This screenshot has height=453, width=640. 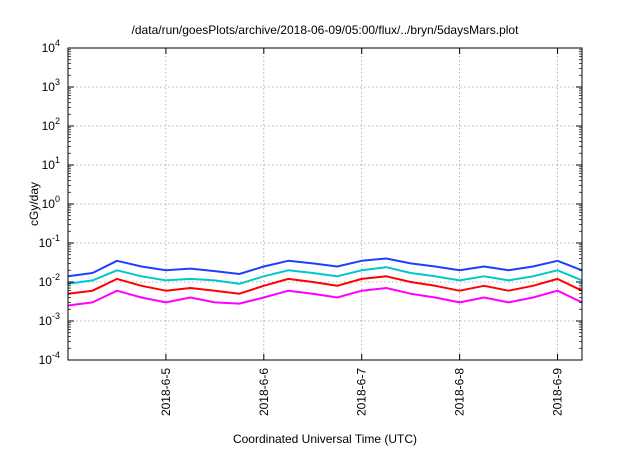 I want to click on y-tick-label: 10³, so click(x=51, y=85).